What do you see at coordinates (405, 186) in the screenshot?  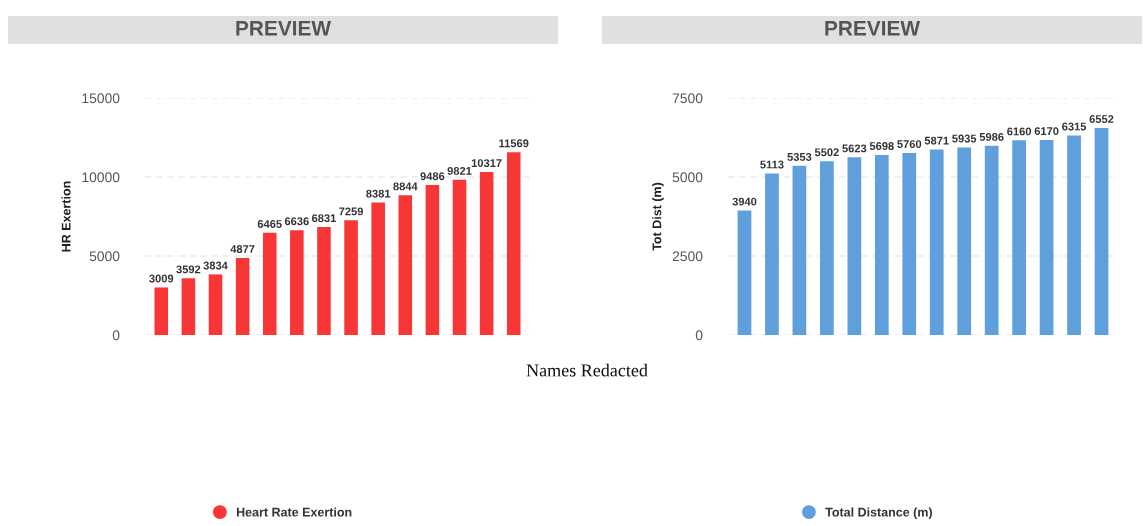 I see `data-label: 8844` at bounding box center [405, 186].